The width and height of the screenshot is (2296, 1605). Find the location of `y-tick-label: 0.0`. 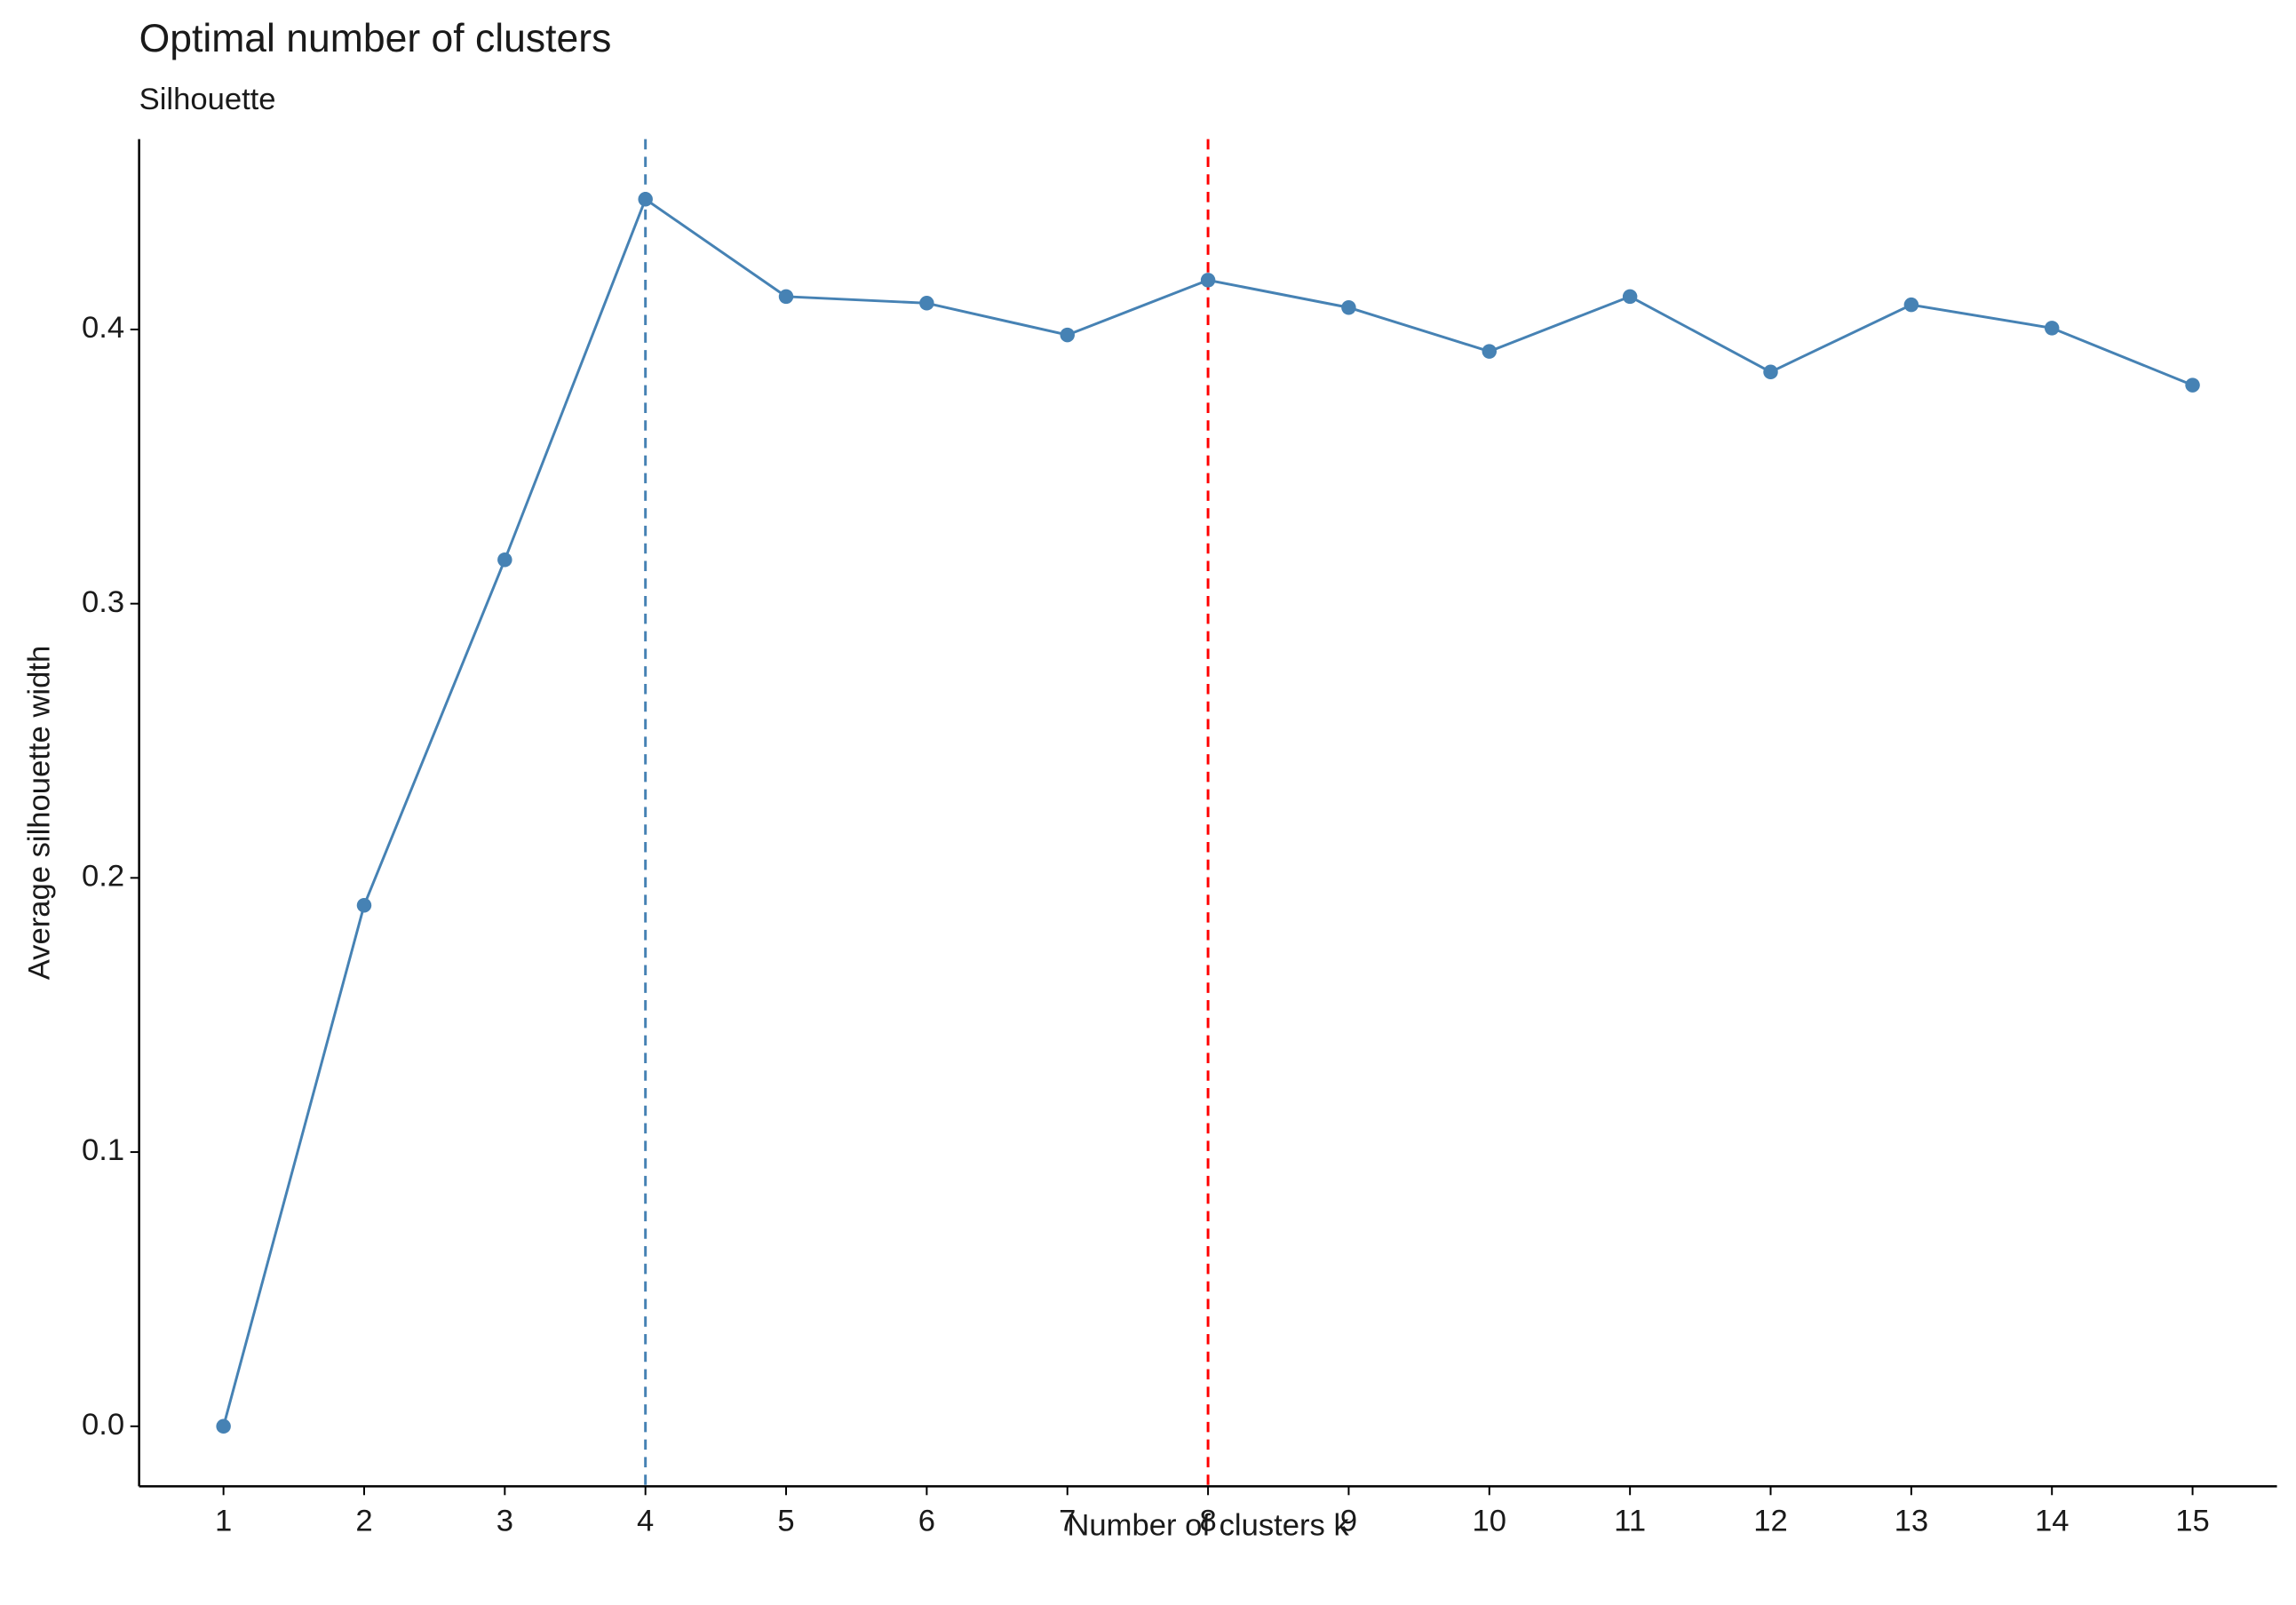

y-tick-label: 0.0 is located at coordinates (103, 1425).